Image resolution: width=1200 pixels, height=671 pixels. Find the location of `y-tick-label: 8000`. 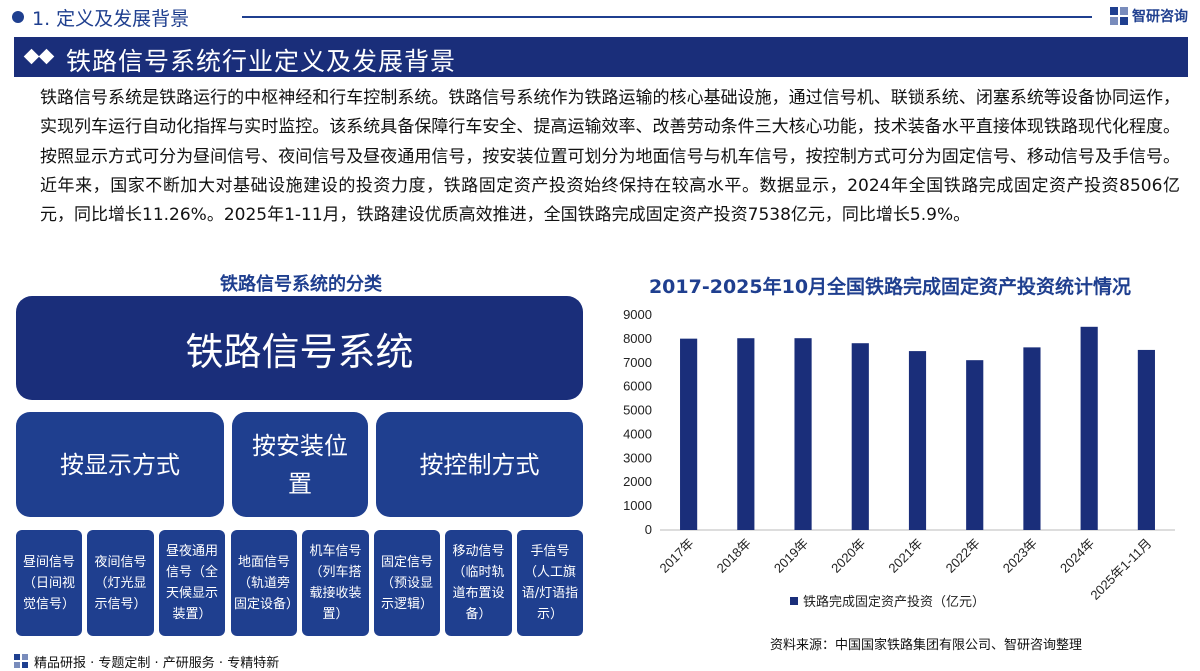

y-tick-label: 8000 is located at coordinates (637, 338).